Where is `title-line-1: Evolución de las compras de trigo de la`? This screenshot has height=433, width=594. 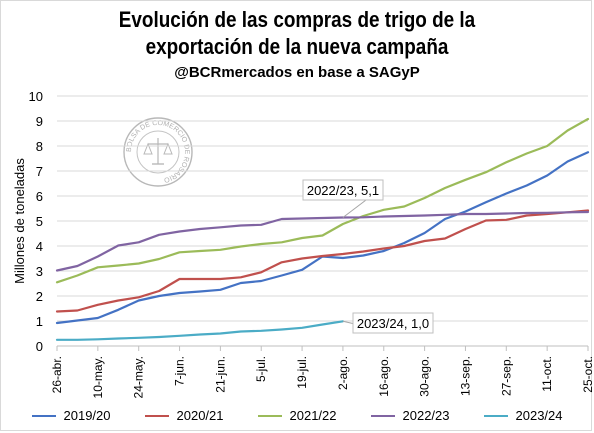
title-line-1: Evolución de las compras de trigo de la is located at coordinates (297, 19).